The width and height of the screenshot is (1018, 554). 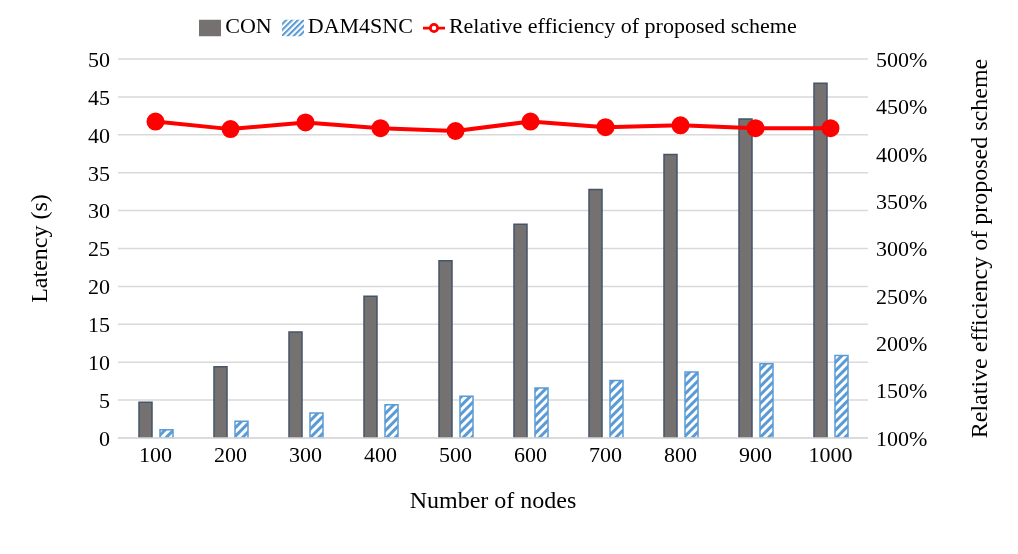 What do you see at coordinates (605, 454) in the screenshot?
I see `x-tick-label: 700` at bounding box center [605, 454].